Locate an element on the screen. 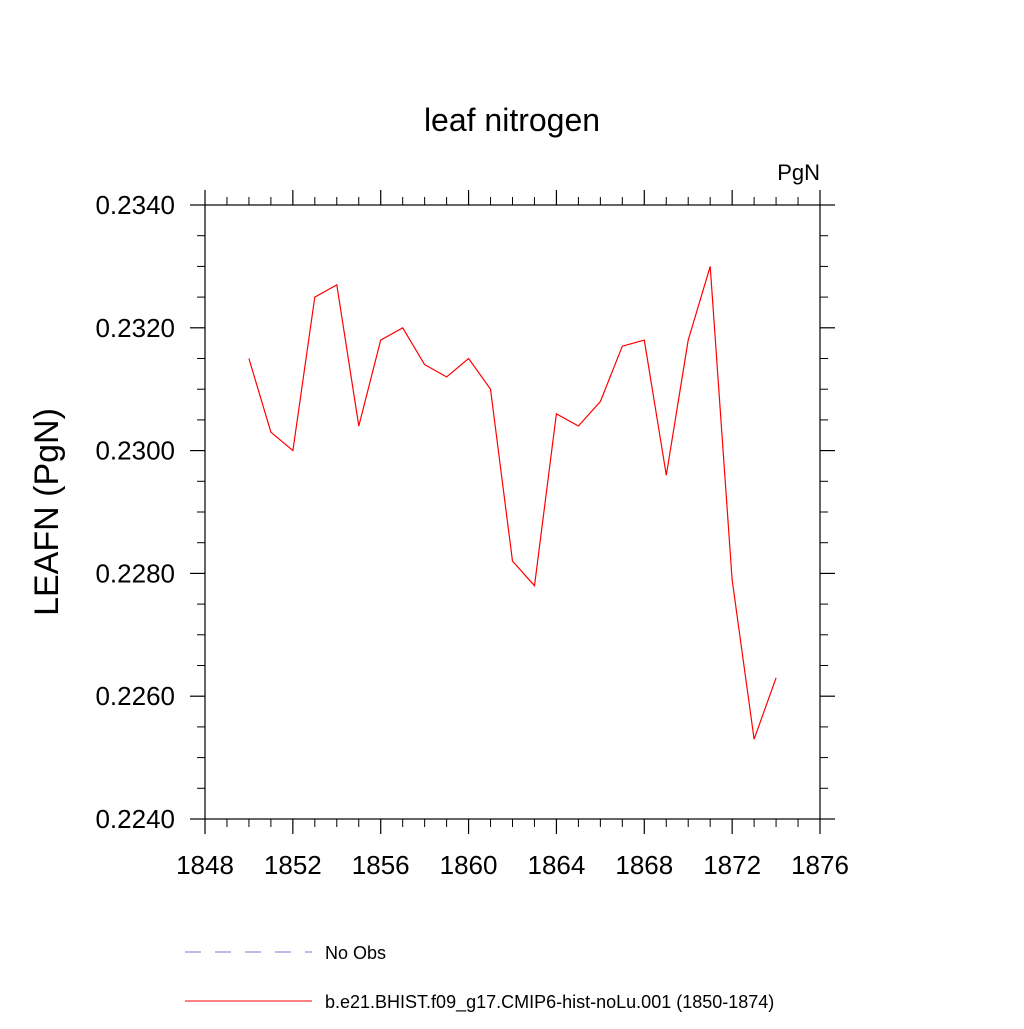 The height and width of the screenshot is (1029, 1024). y-tick-label: 0.2300 is located at coordinates (135, 451).